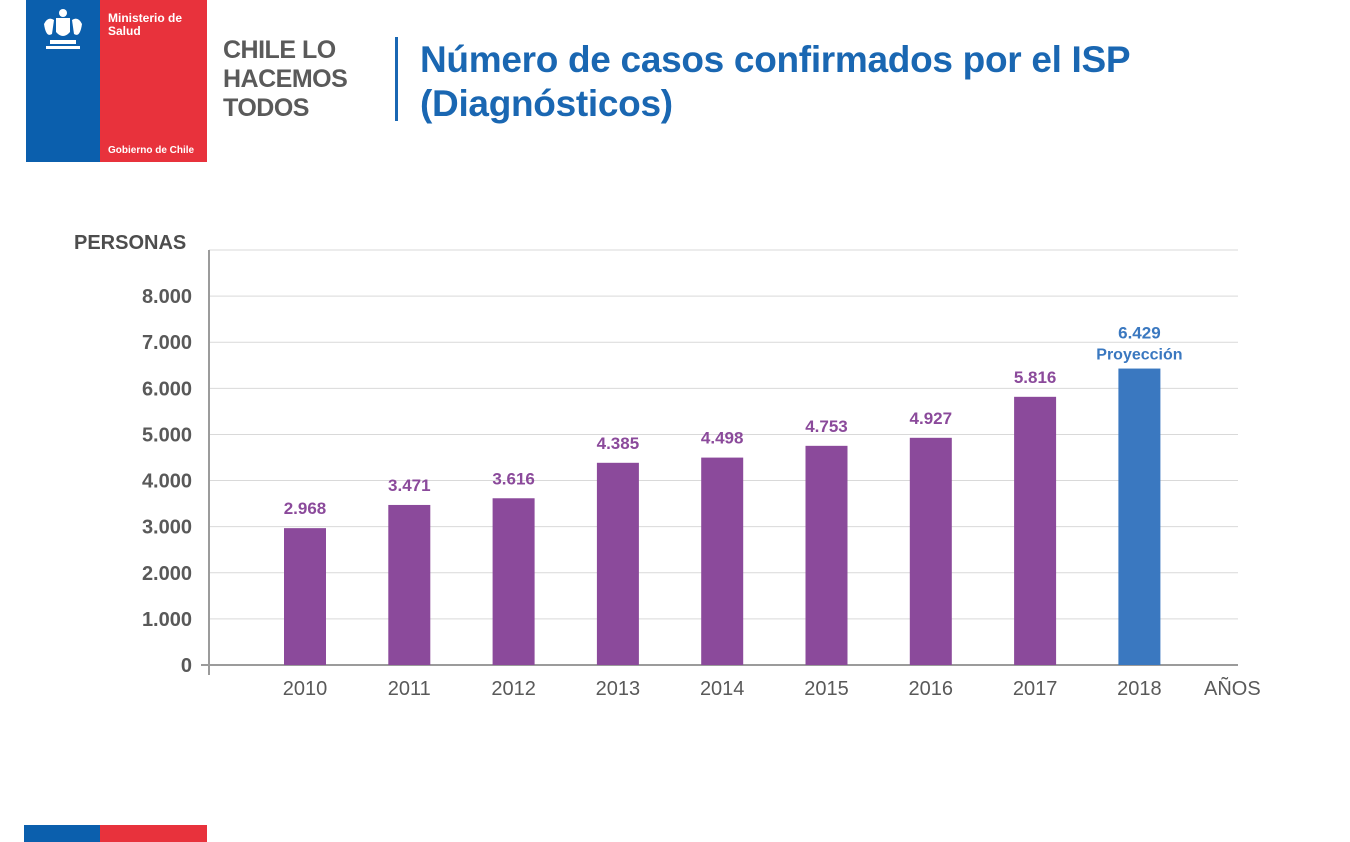  Describe the element at coordinates (1139, 355) in the screenshot. I see `projection-label: Proyección` at that location.